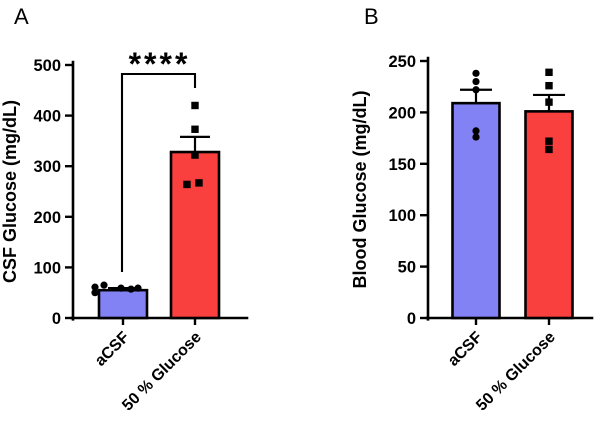  I want to click on y-tick-label: 150, so click(402, 165).